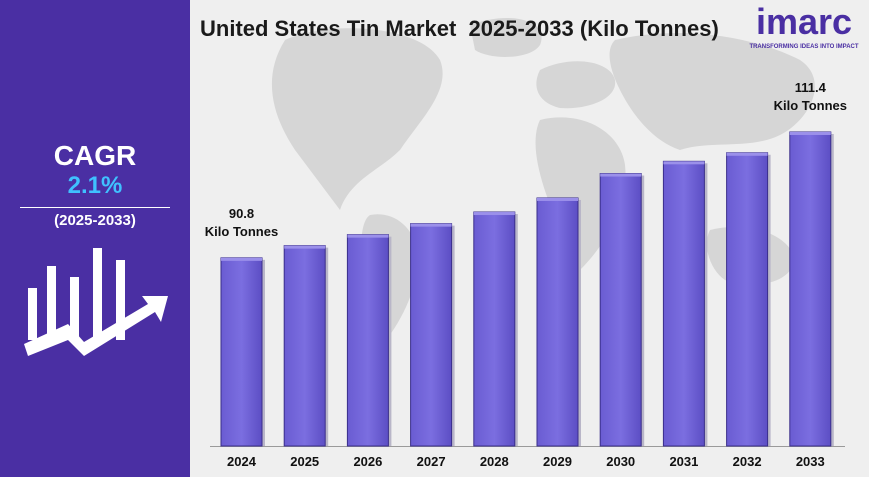 The height and width of the screenshot is (477, 869). What do you see at coordinates (683, 461) in the screenshot?
I see `x-tick-label: 2031` at bounding box center [683, 461].